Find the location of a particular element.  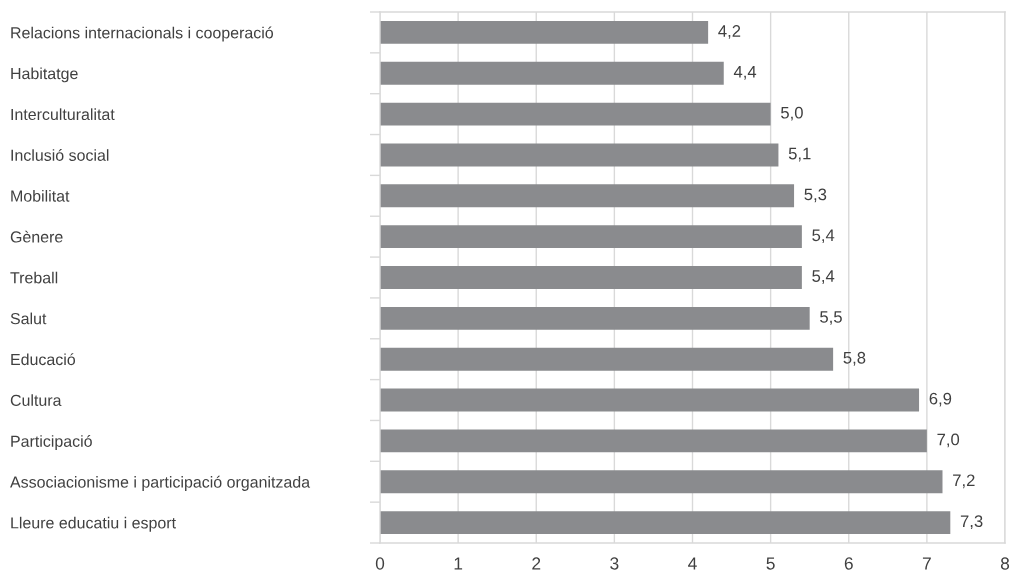

y-tick-label: Inclusió social is located at coordinates (60, 154).